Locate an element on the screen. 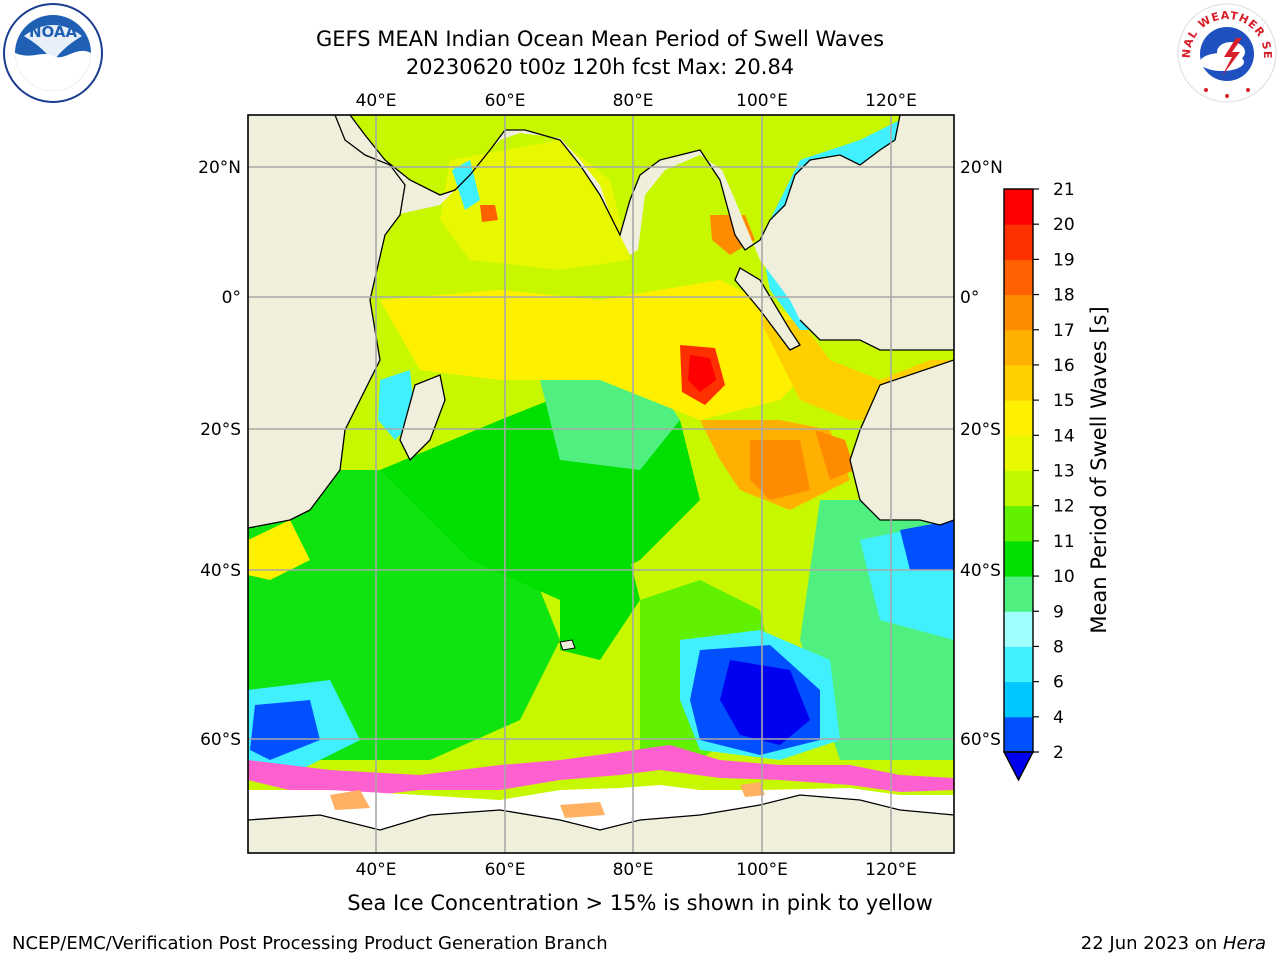 The width and height of the screenshot is (1280, 960). lon-labels-top: 40°E 60°E 80°E 100°E 120°E is located at coordinates (636, 101).